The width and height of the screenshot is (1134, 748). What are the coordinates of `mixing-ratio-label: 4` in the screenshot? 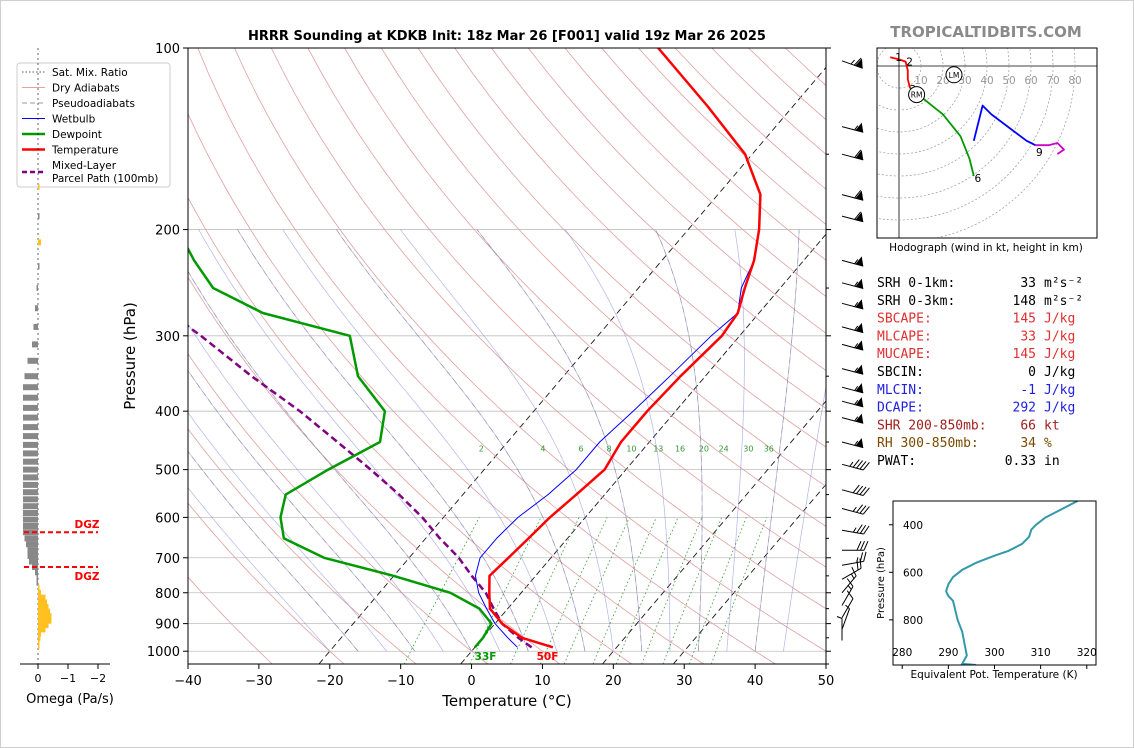 It's located at (542, 448).